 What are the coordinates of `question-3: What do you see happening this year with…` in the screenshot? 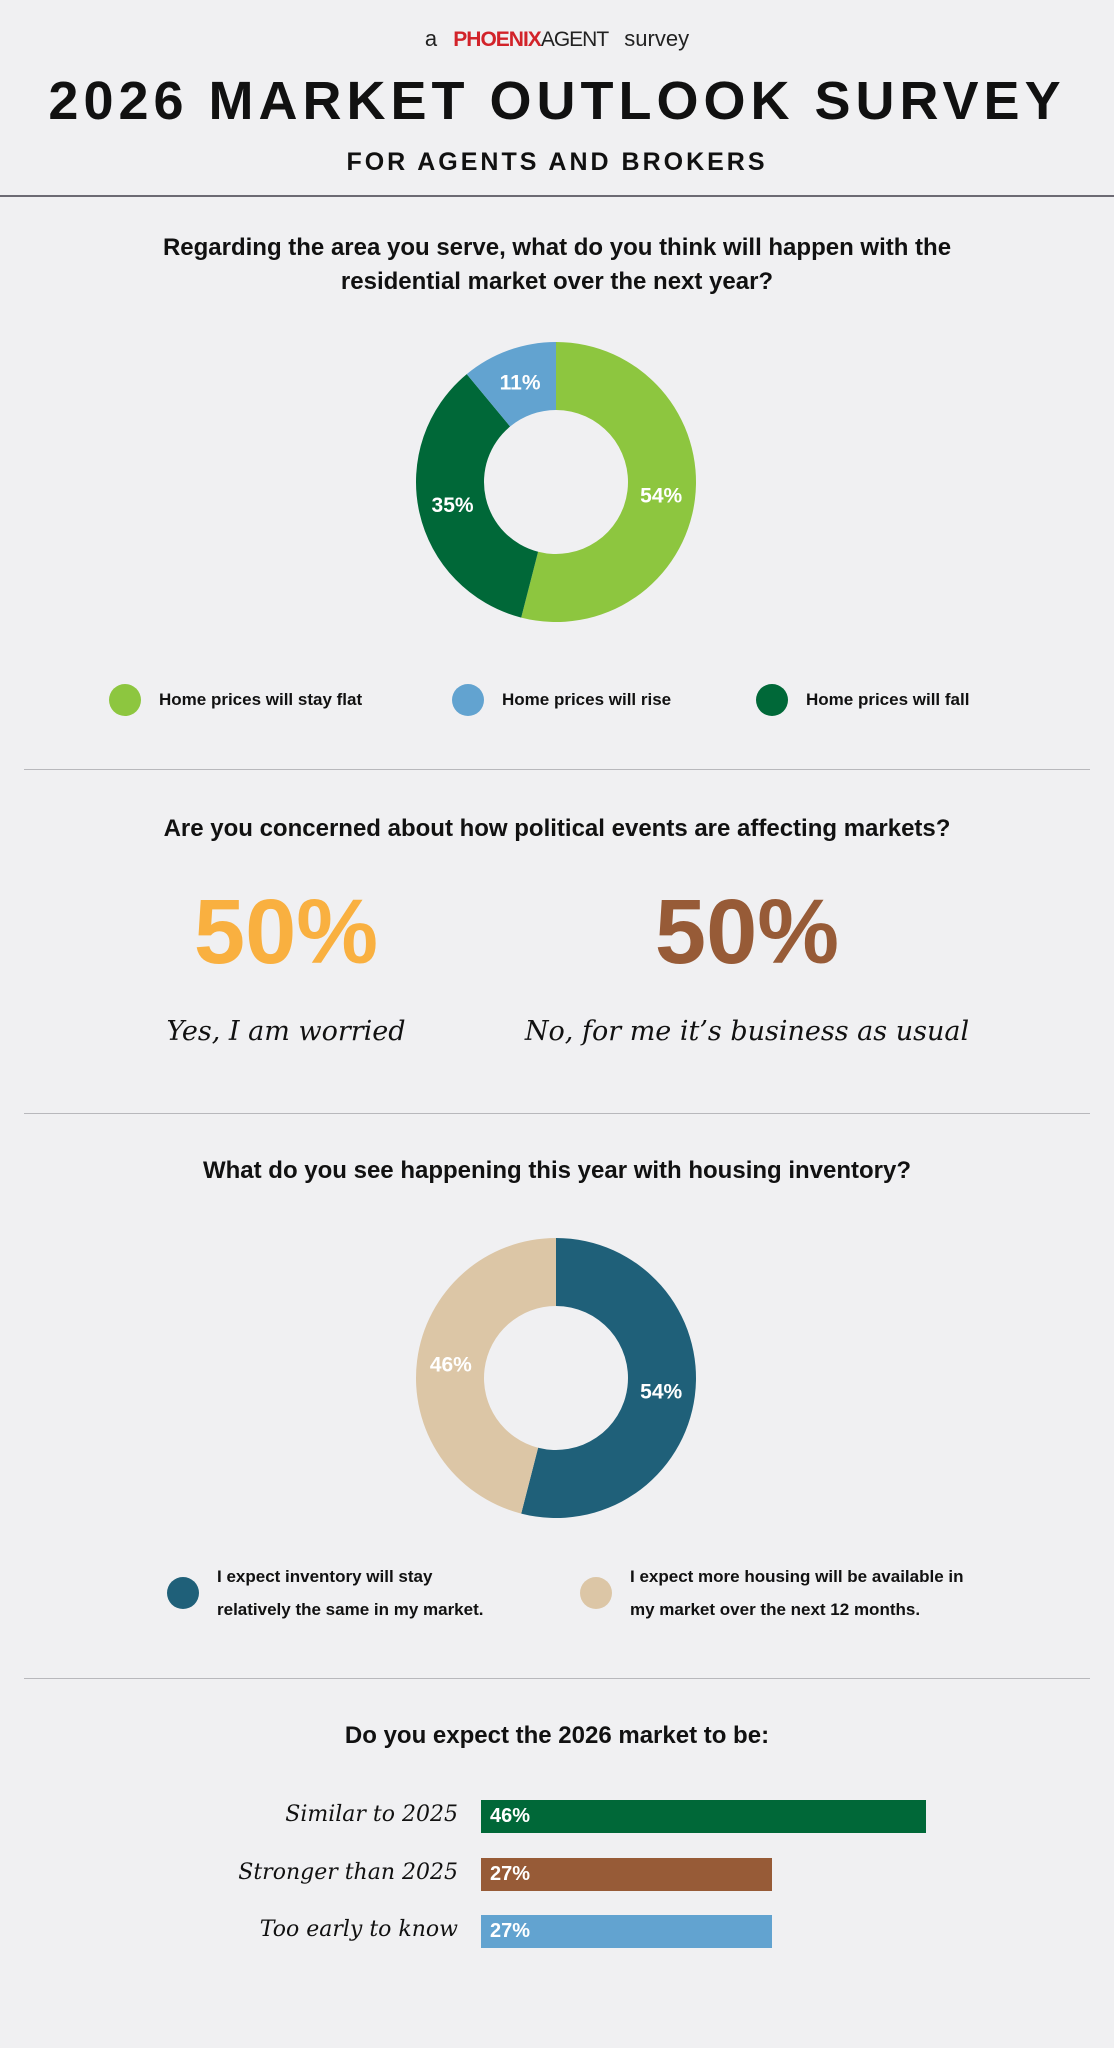 It's located at (557, 1170).